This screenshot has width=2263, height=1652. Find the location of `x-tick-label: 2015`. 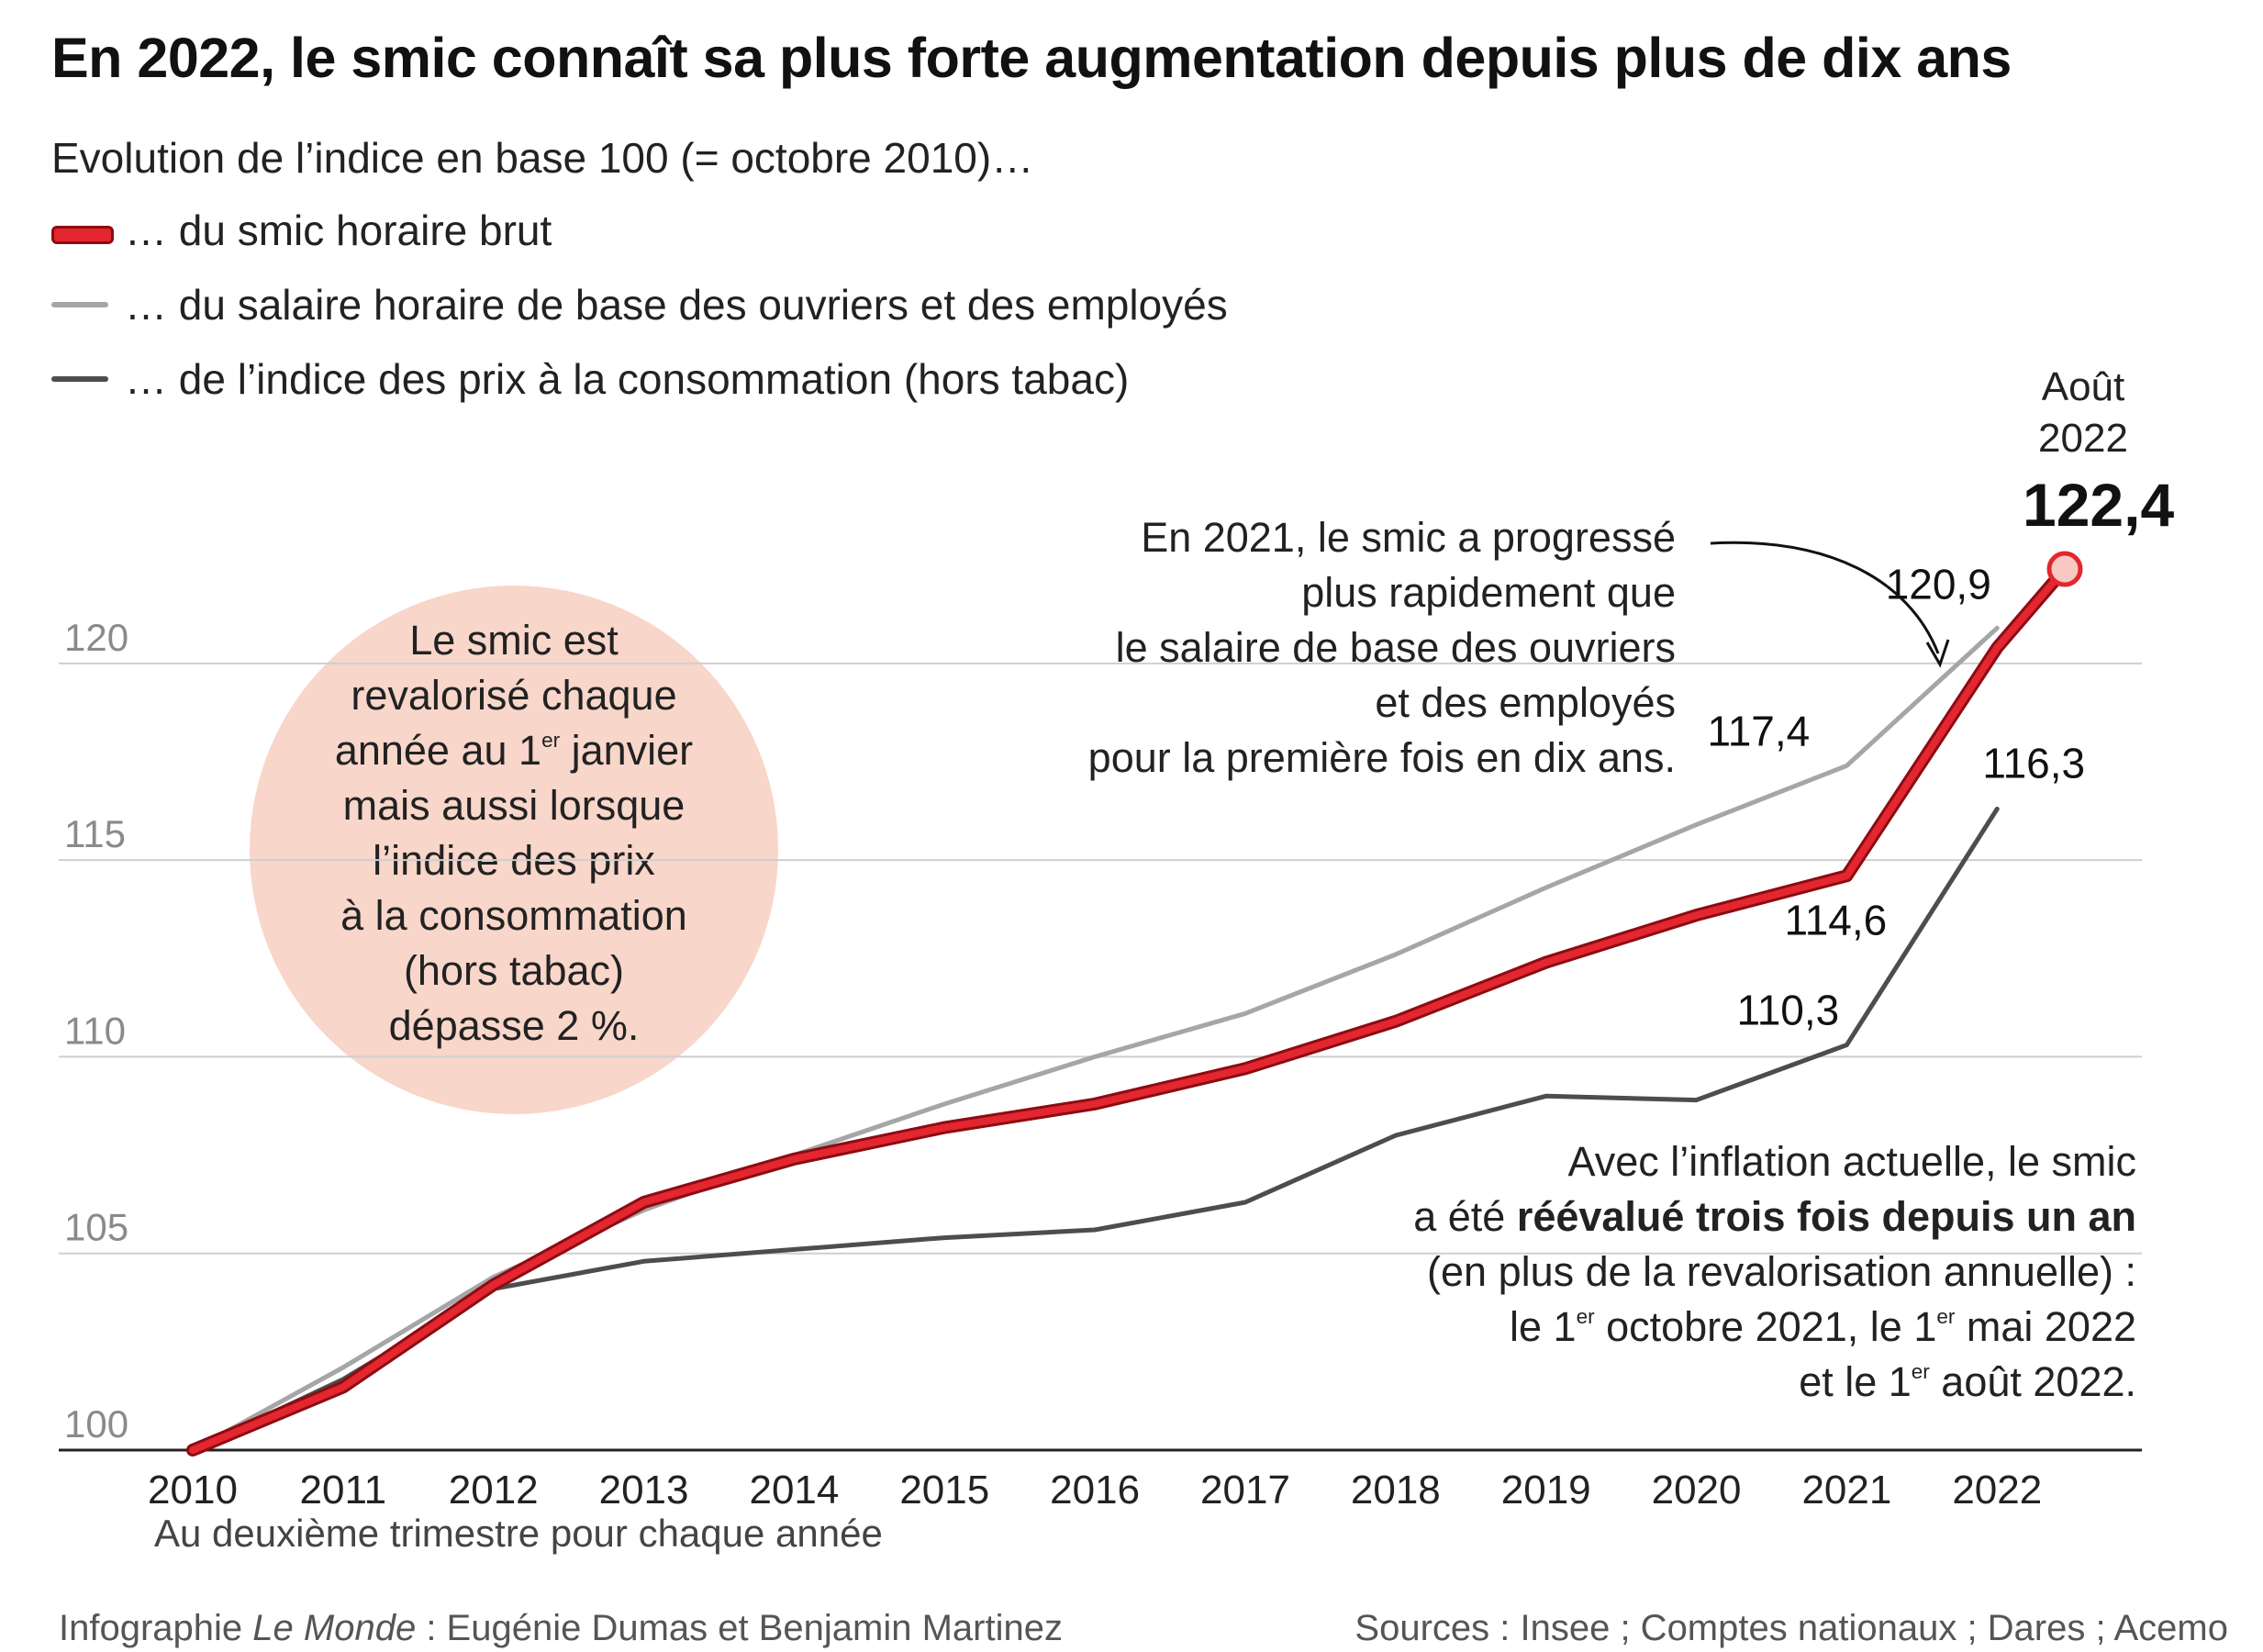

x-tick-label: 2015 is located at coordinates (944, 1490).